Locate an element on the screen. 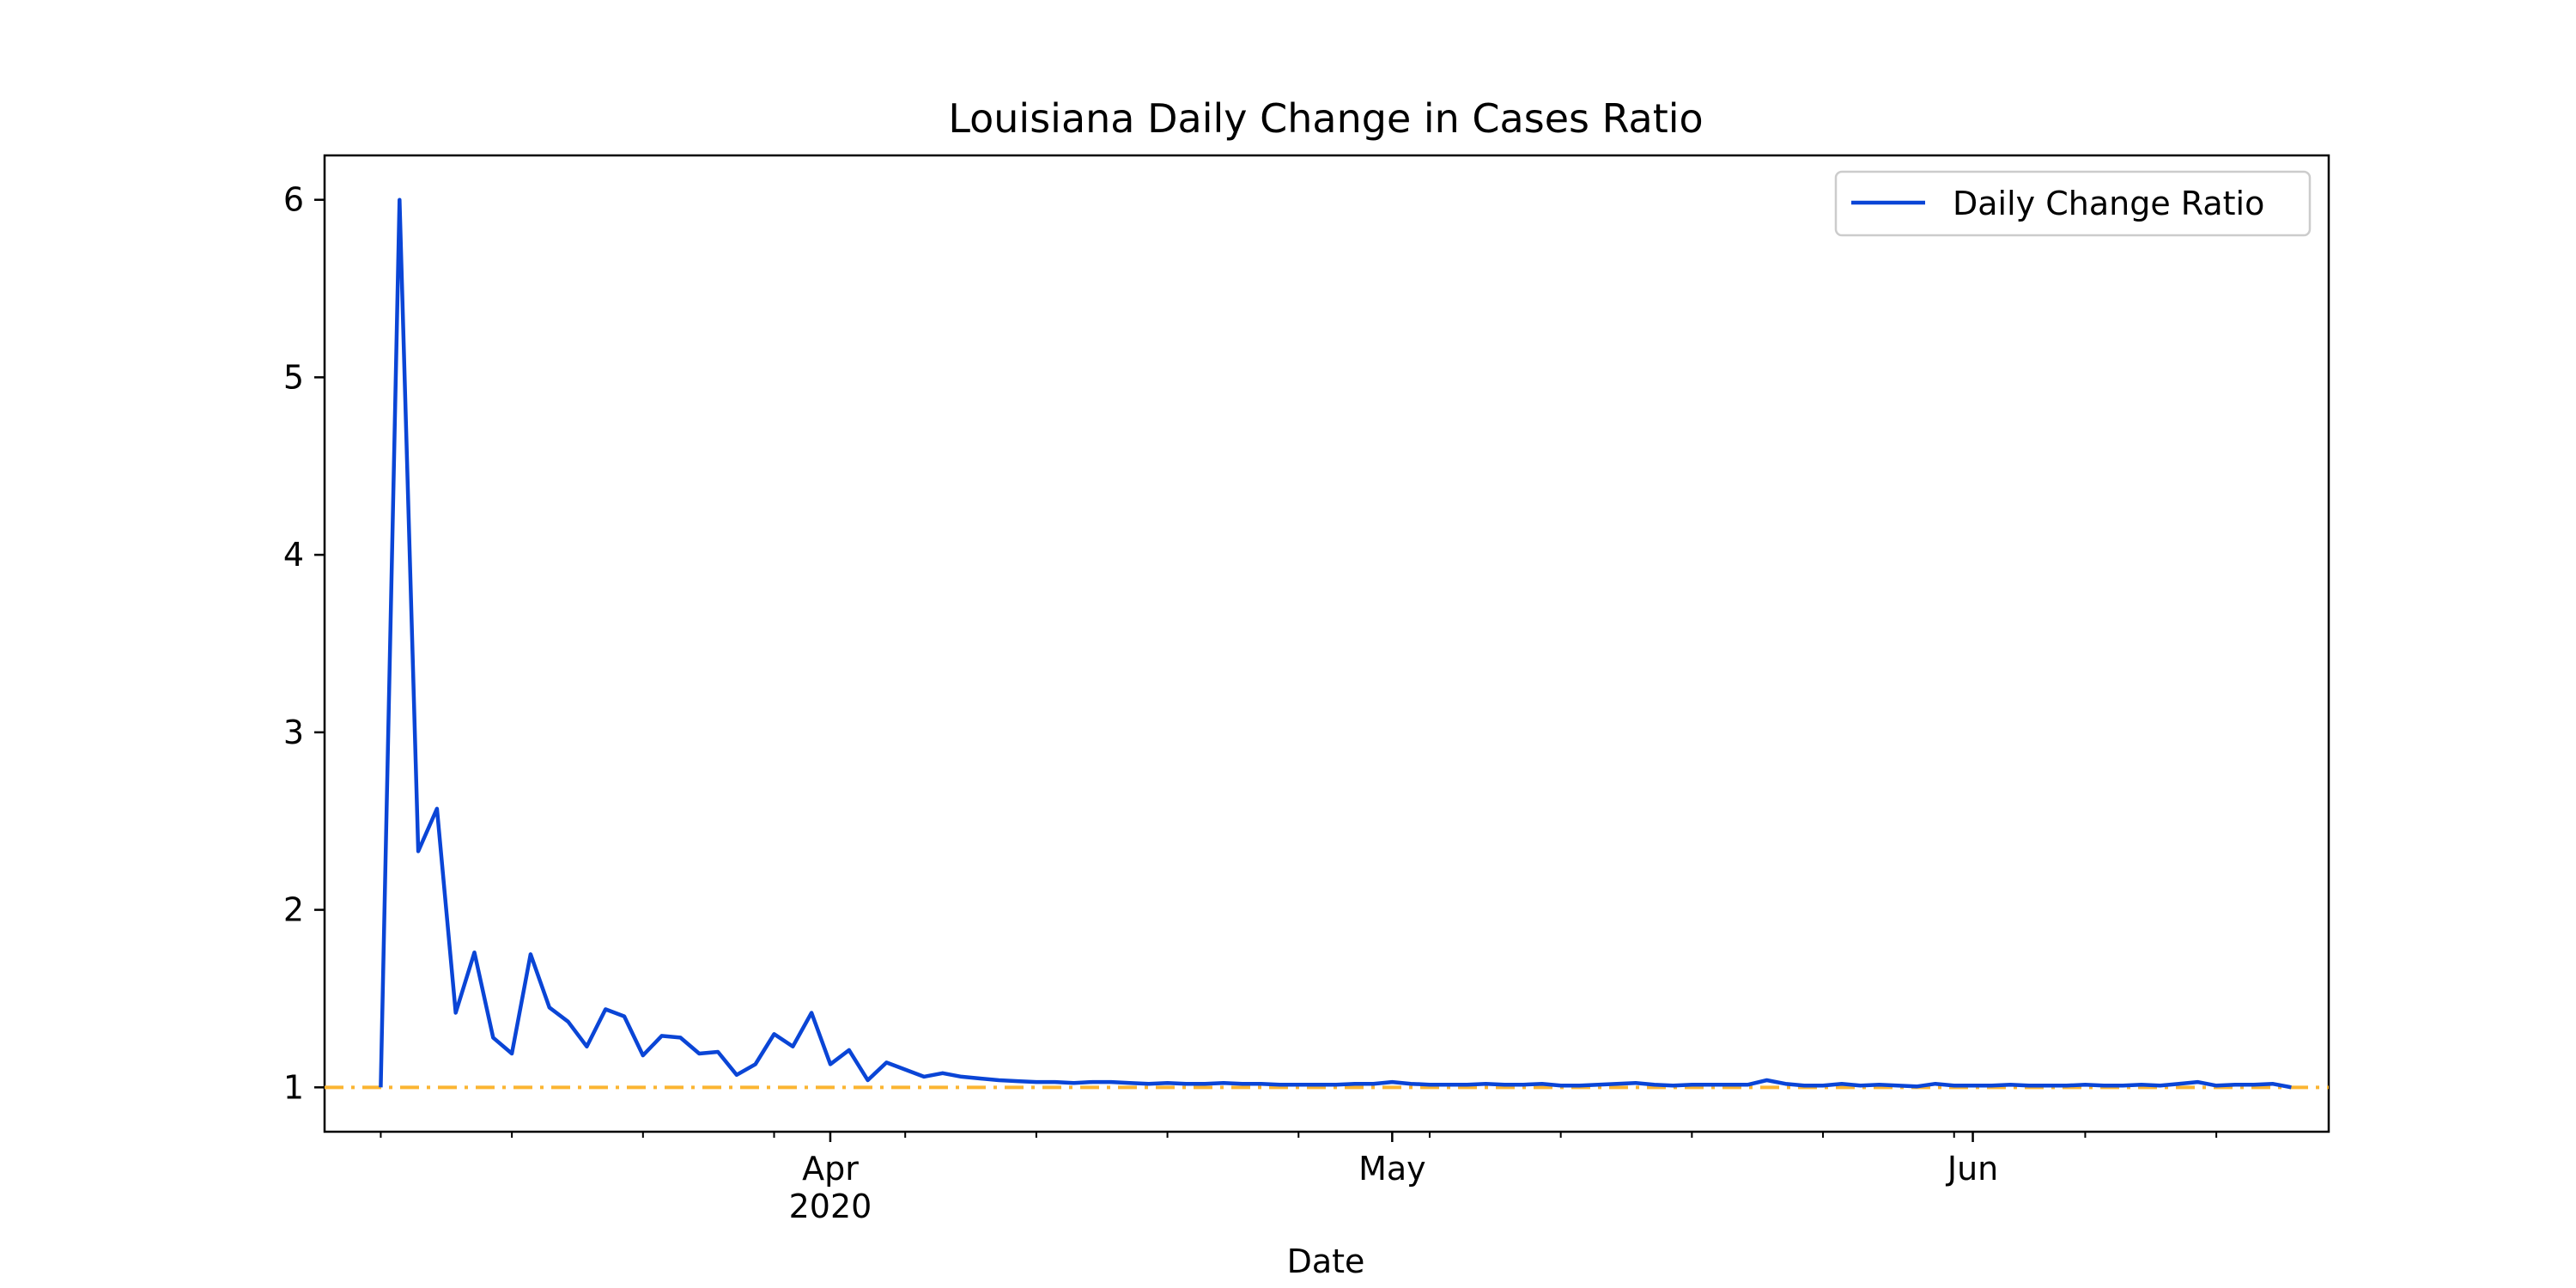  x-tick-label-jun: Jun is located at coordinates (1972, 1169).